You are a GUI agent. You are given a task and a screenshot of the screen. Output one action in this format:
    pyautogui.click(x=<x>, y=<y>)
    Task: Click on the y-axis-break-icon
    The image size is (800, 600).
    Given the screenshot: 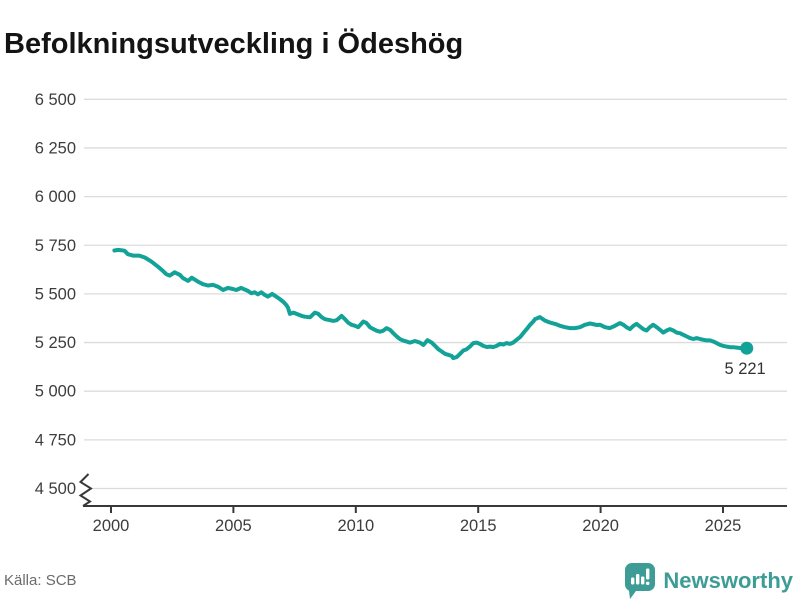 What is the action you would take?
    pyautogui.click(x=85, y=490)
    